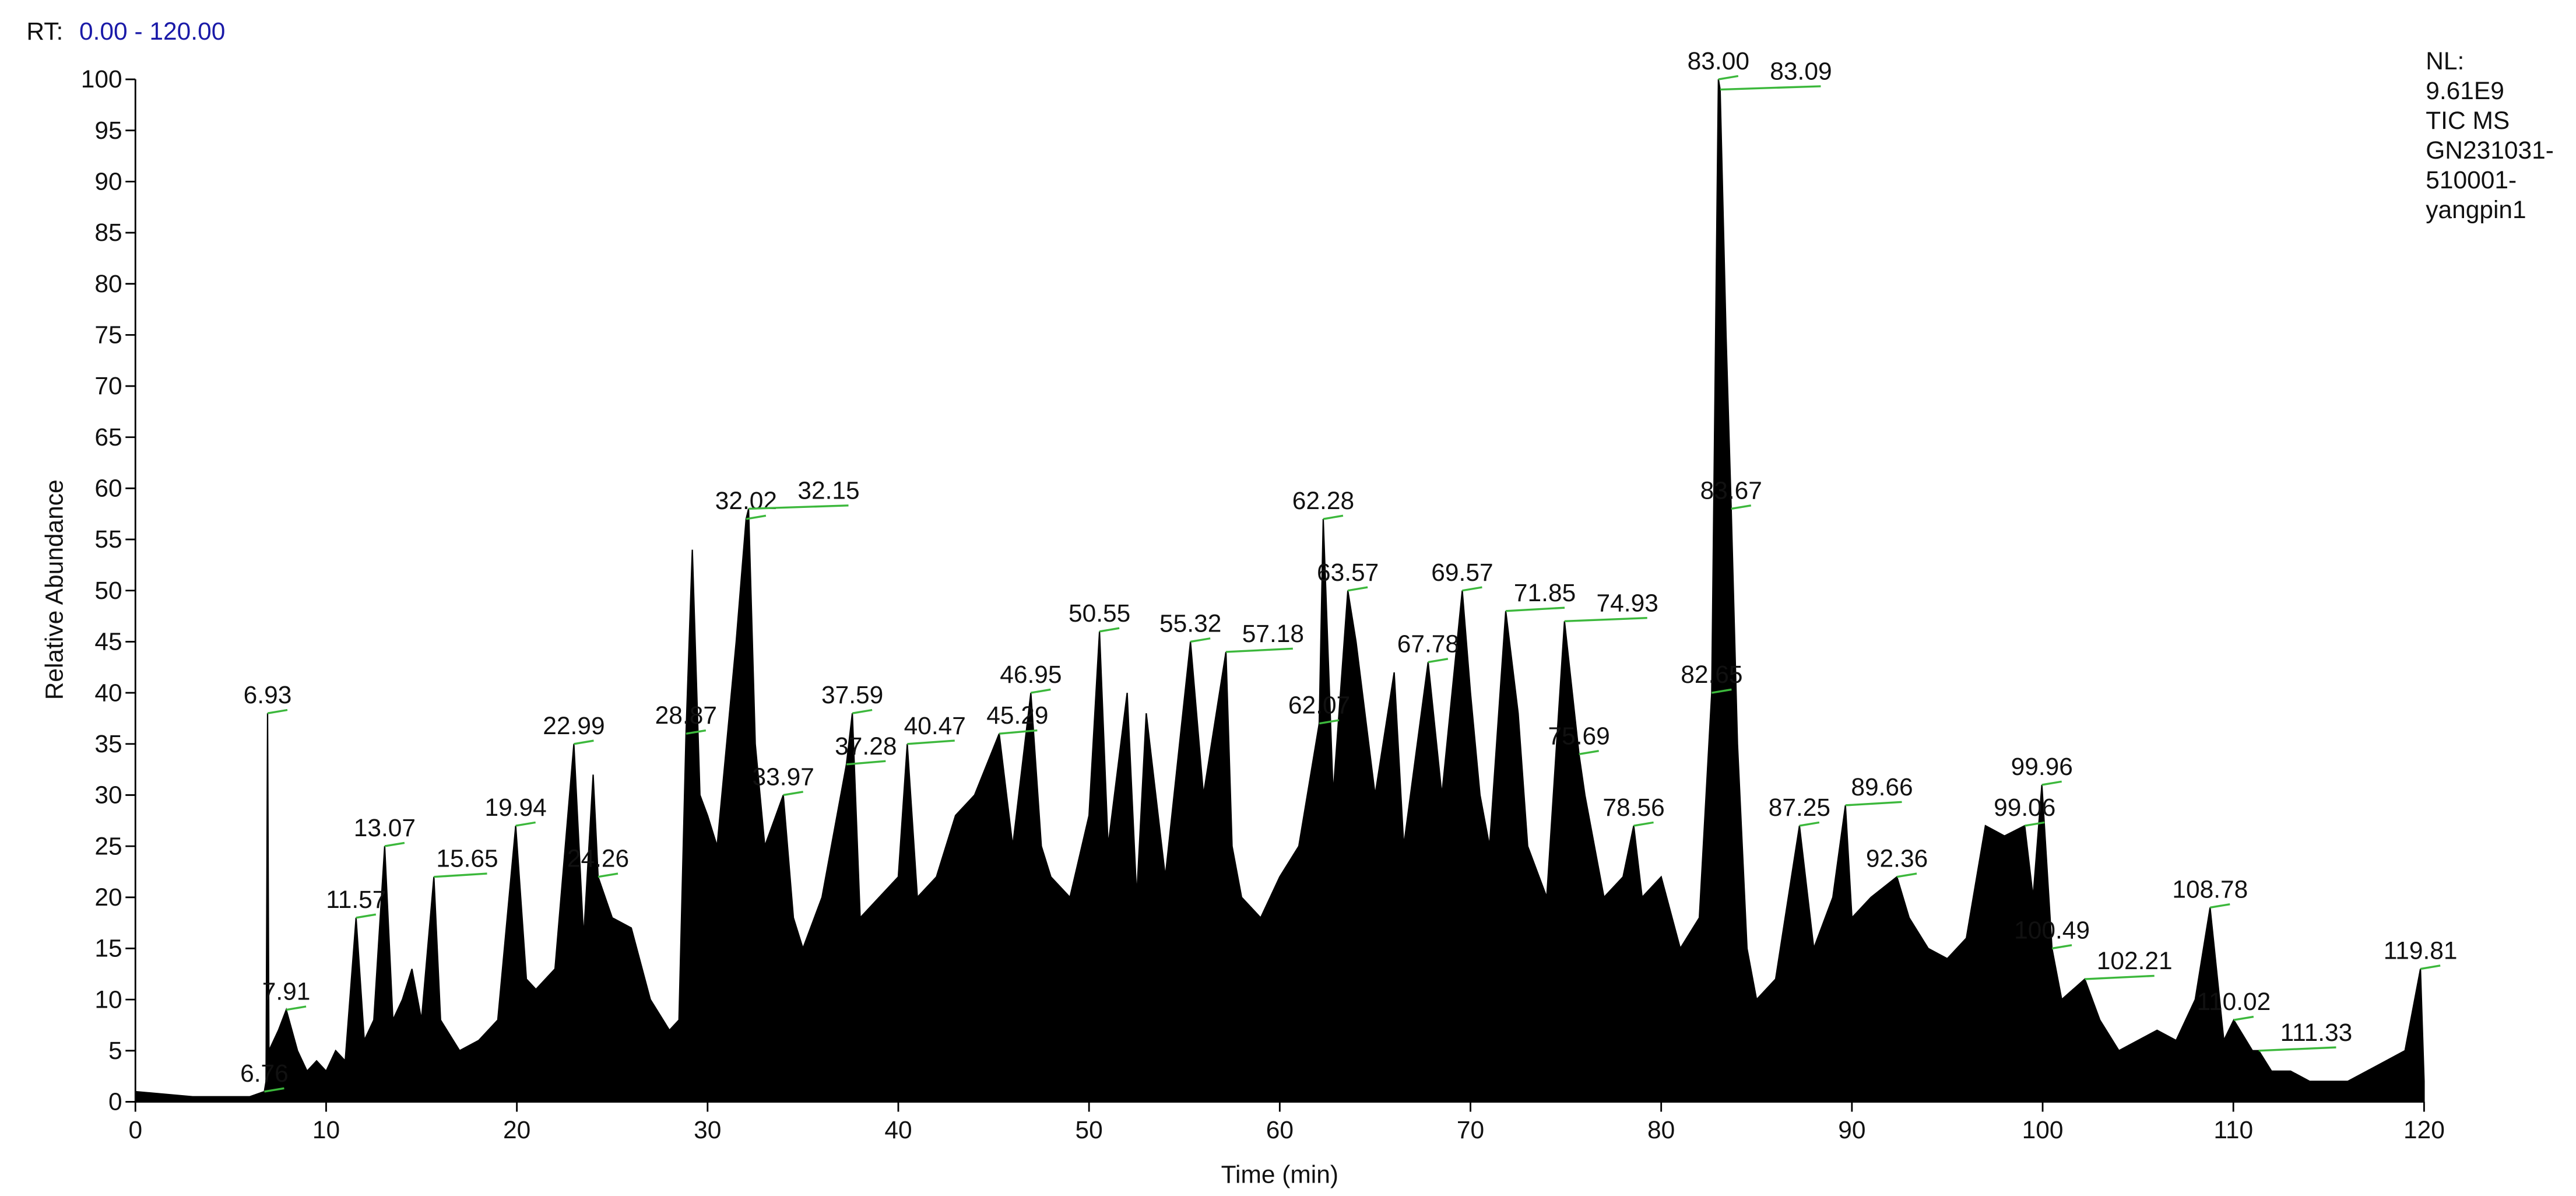 The width and height of the screenshot is (2576, 1196). Describe the element at coordinates (1280, 1130) in the screenshot. I see `x-tick-label: 60` at that location.